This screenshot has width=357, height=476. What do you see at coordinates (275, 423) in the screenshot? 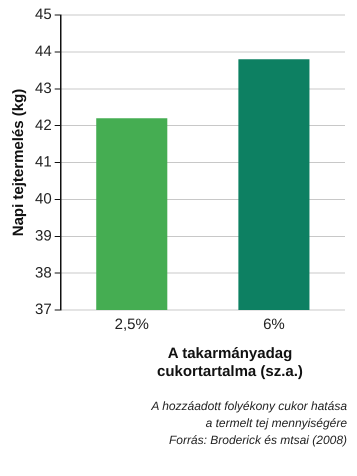
I see `text: a termelt tej mennyiségére` at bounding box center [275, 423].